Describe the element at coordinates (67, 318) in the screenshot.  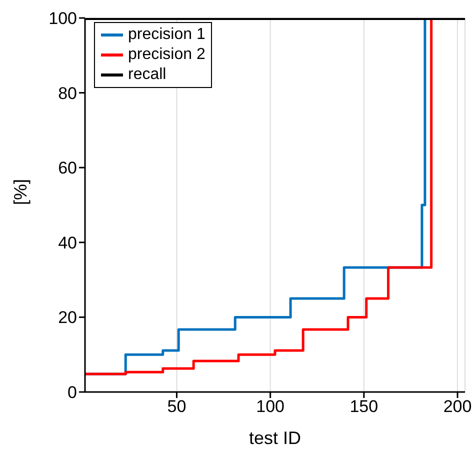
I see `y-tick-label: 20` at that location.